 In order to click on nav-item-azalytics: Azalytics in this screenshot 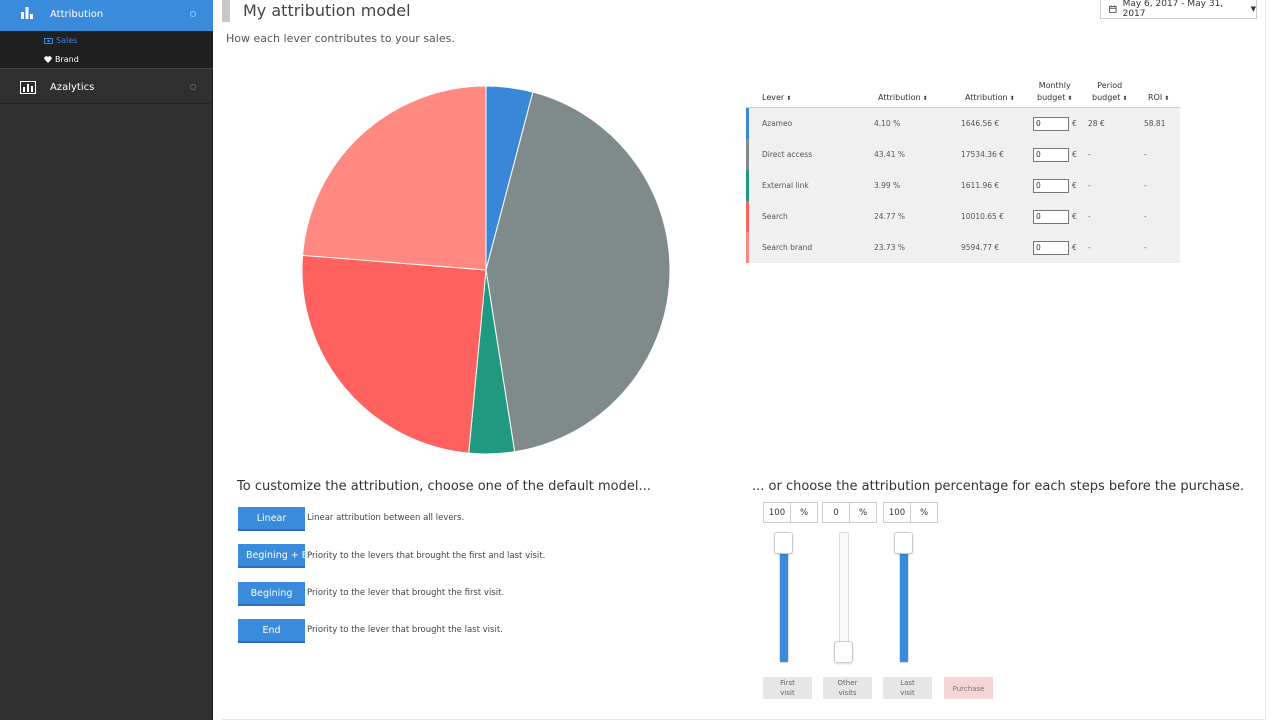, I will do `click(106, 87)`.